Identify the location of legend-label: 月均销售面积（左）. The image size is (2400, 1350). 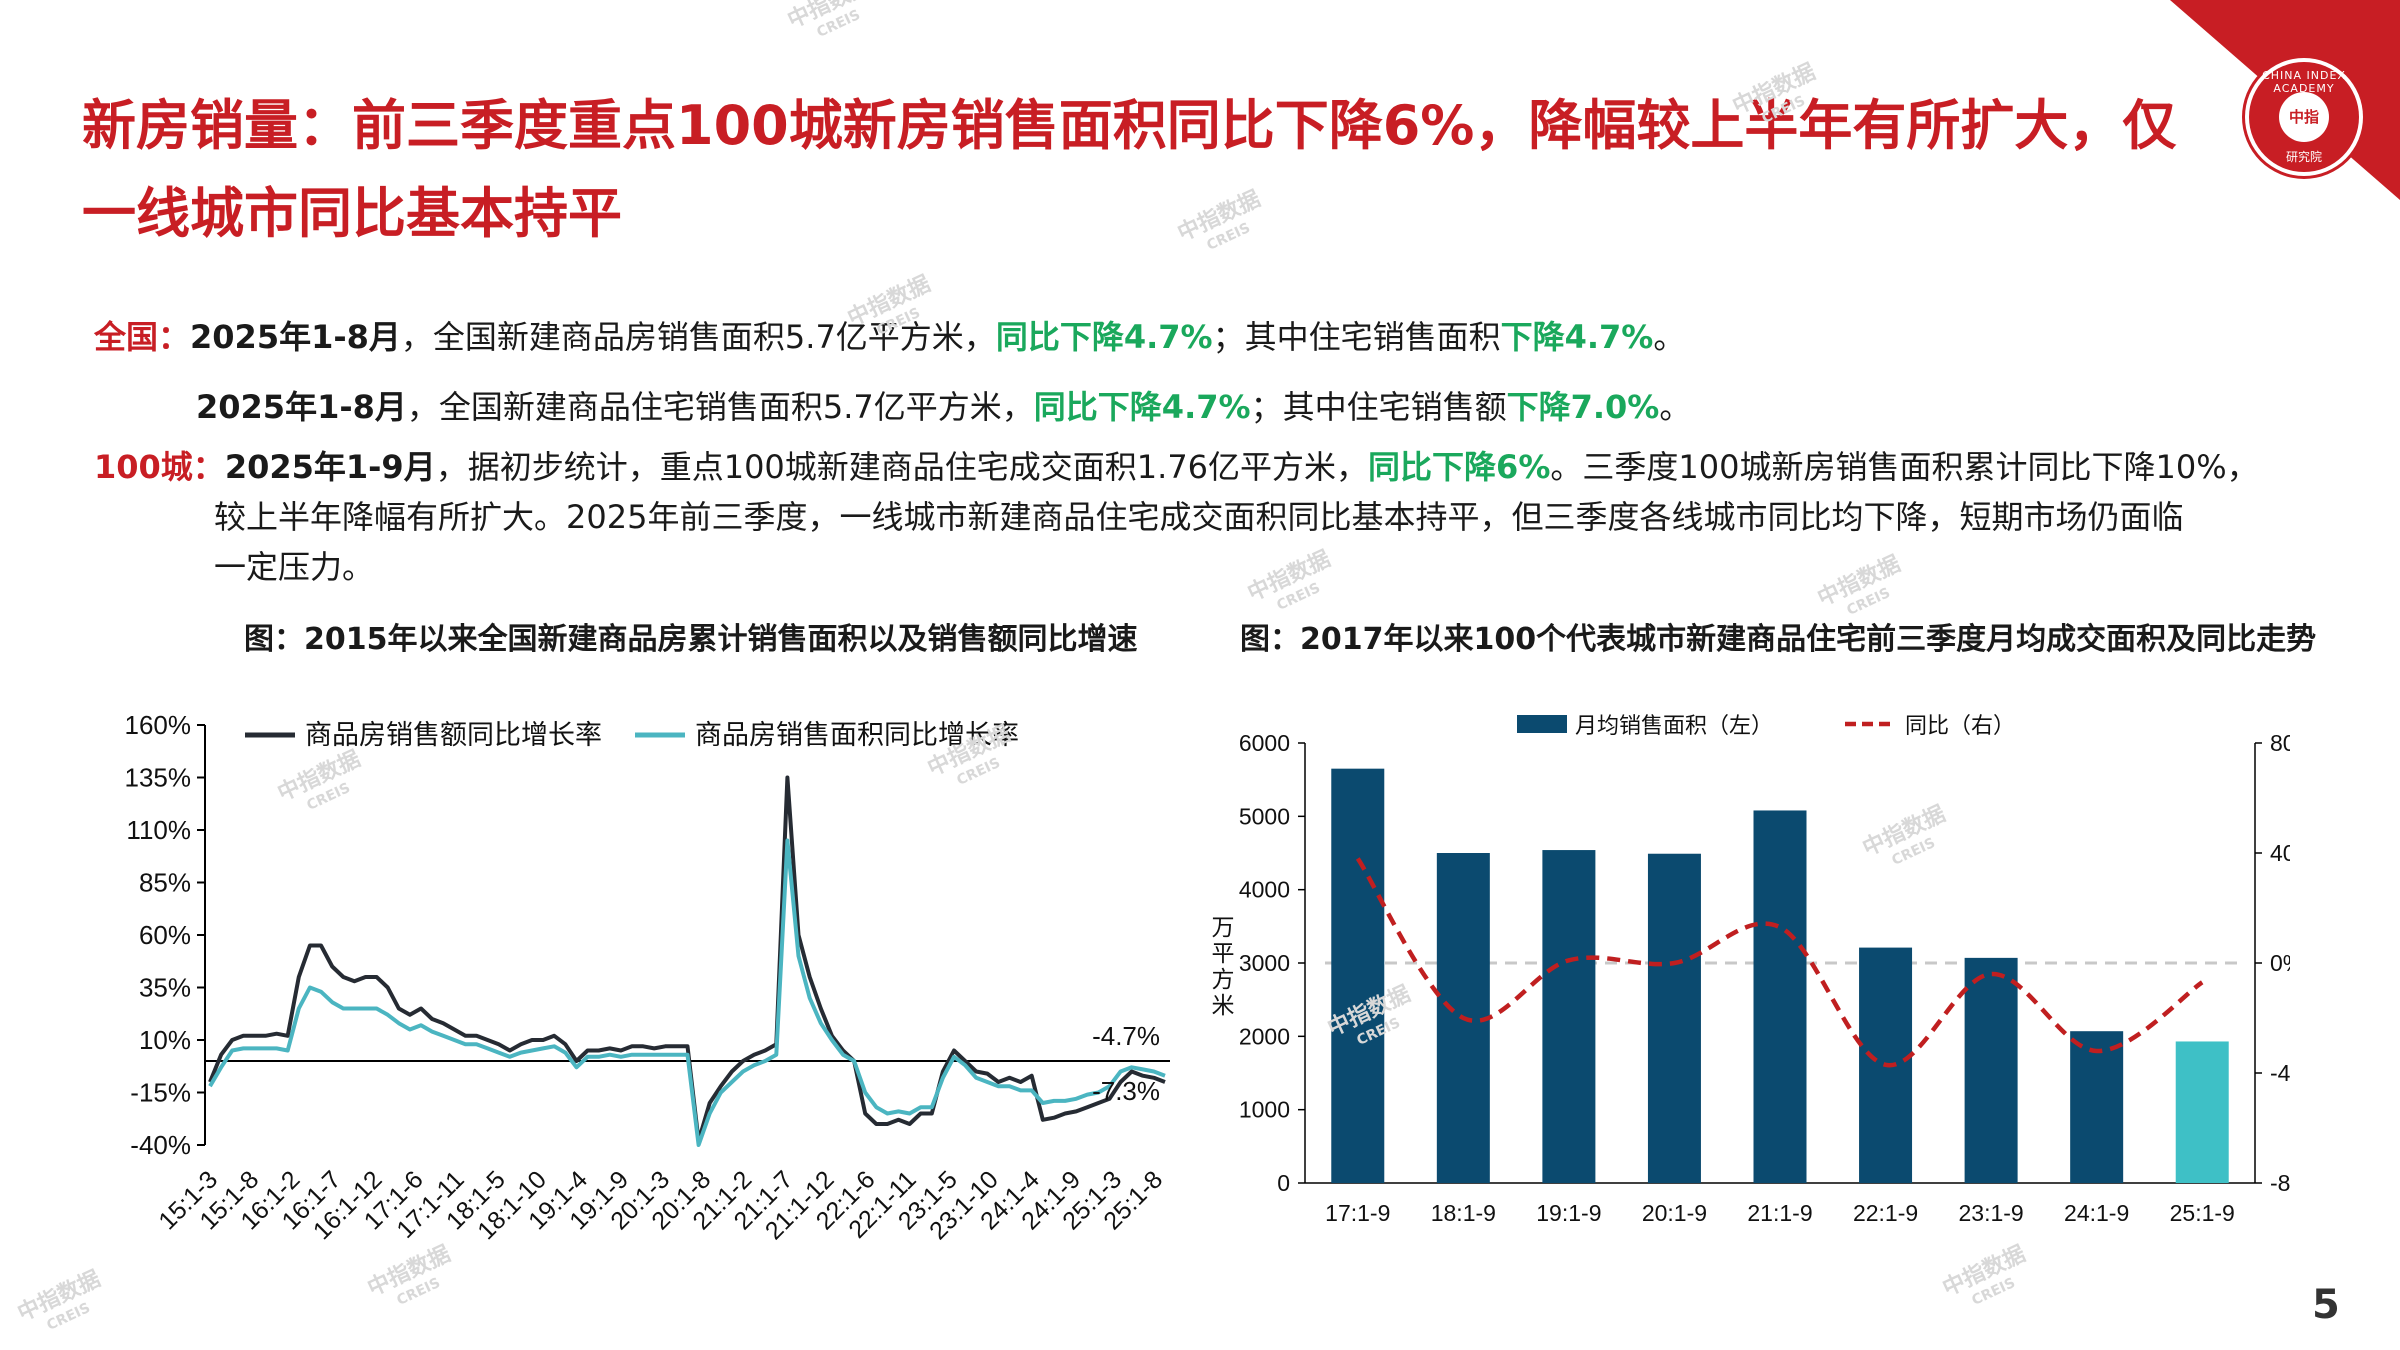
(1674, 725).